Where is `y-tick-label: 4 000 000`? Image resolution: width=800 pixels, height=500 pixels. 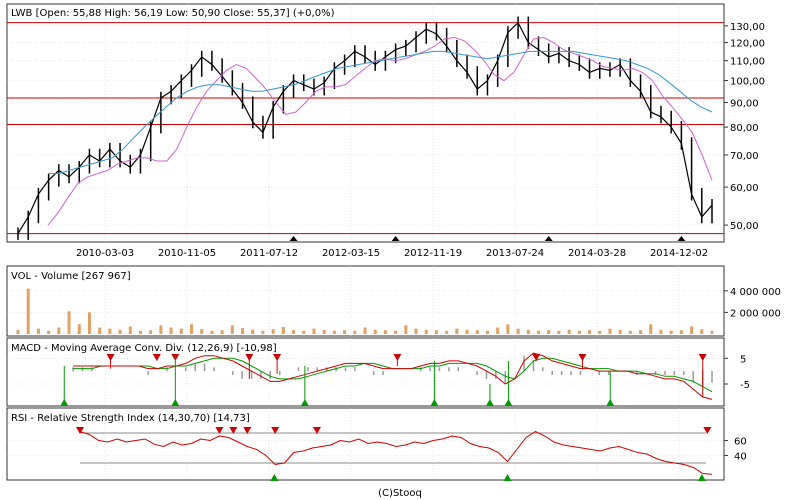
y-tick-label: 4 000 000 is located at coordinates (755, 292).